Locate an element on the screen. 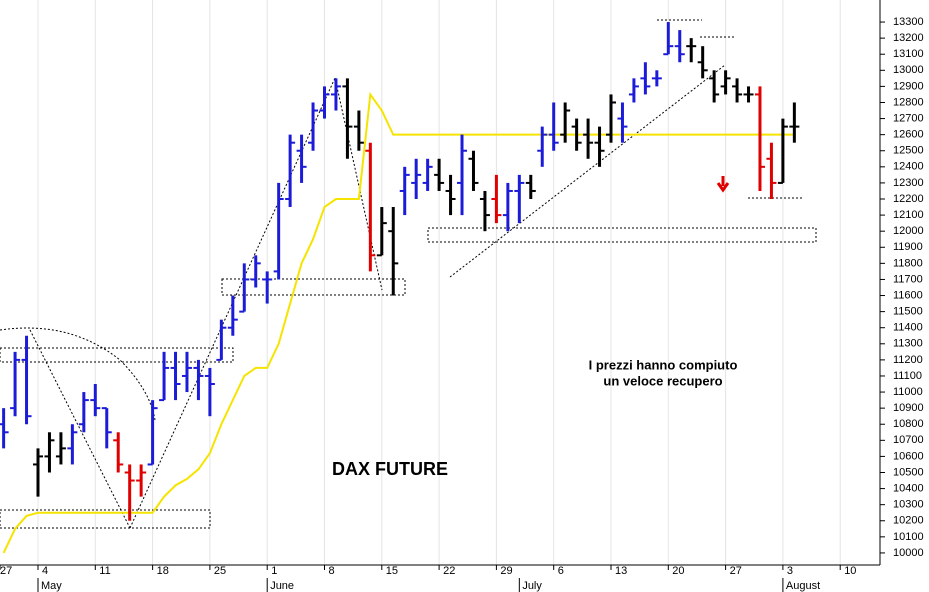  y-tick-label: 11400 is located at coordinates (908, 328).